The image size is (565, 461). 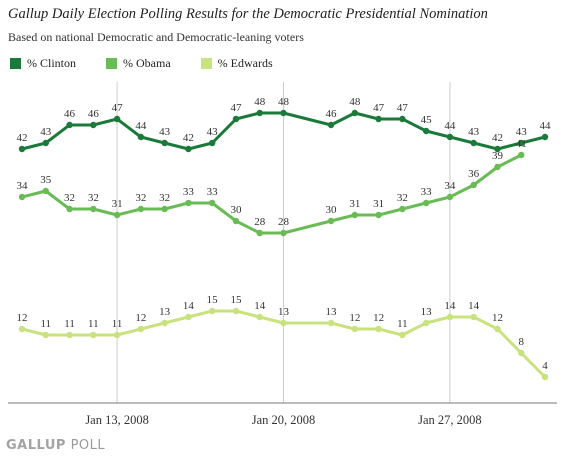 I want to click on data-label-obama: 39, so click(x=498, y=156).